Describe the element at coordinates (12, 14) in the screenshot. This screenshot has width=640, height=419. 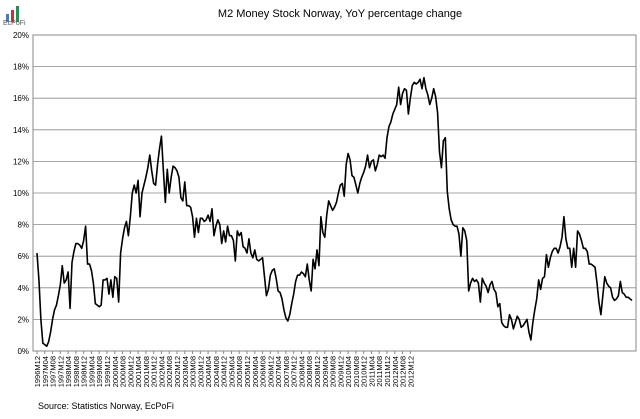
I see `ecpofi-logo-icon` at that location.